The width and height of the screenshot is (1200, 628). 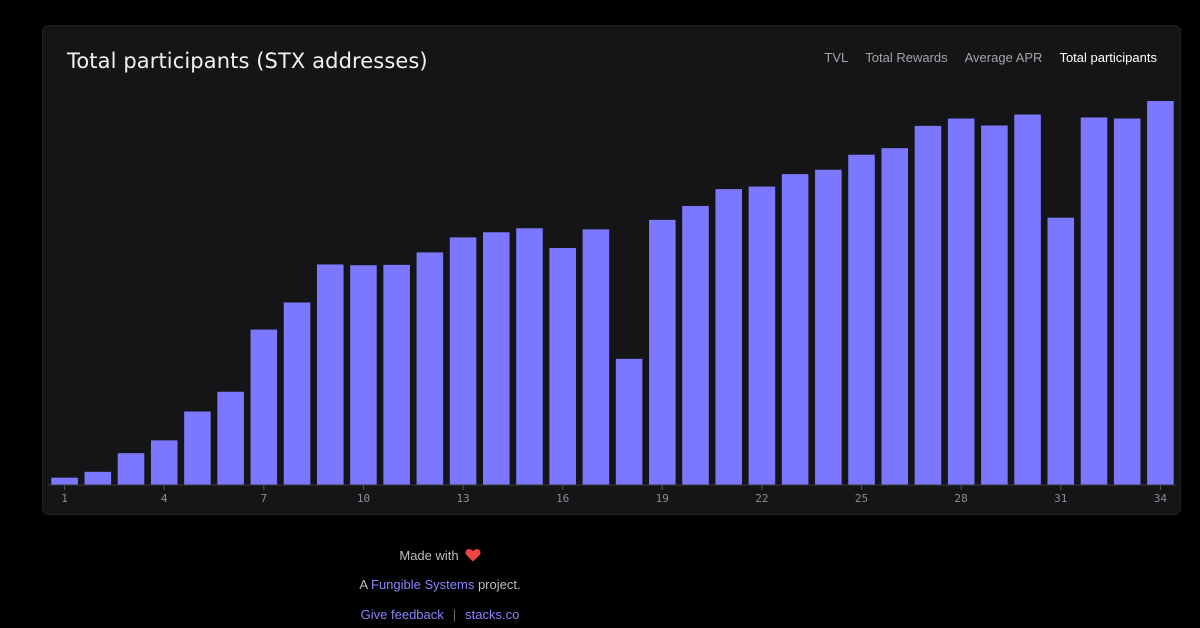 I want to click on x-tick-label-10: 10, so click(x=363, y=498).